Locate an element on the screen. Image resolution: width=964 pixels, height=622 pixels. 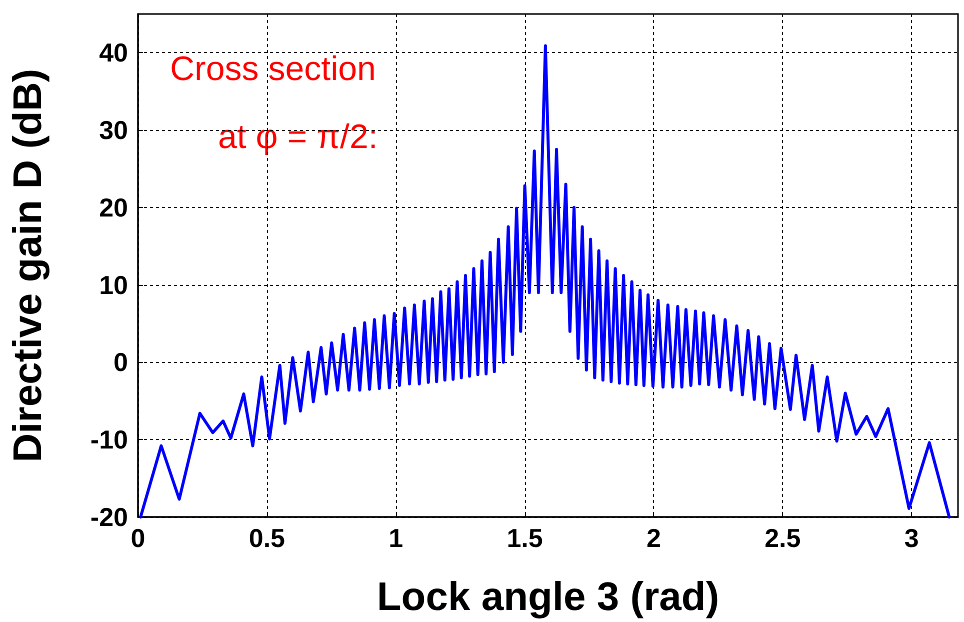
y-tick-label: -10 is located at coordinates (109, 439).